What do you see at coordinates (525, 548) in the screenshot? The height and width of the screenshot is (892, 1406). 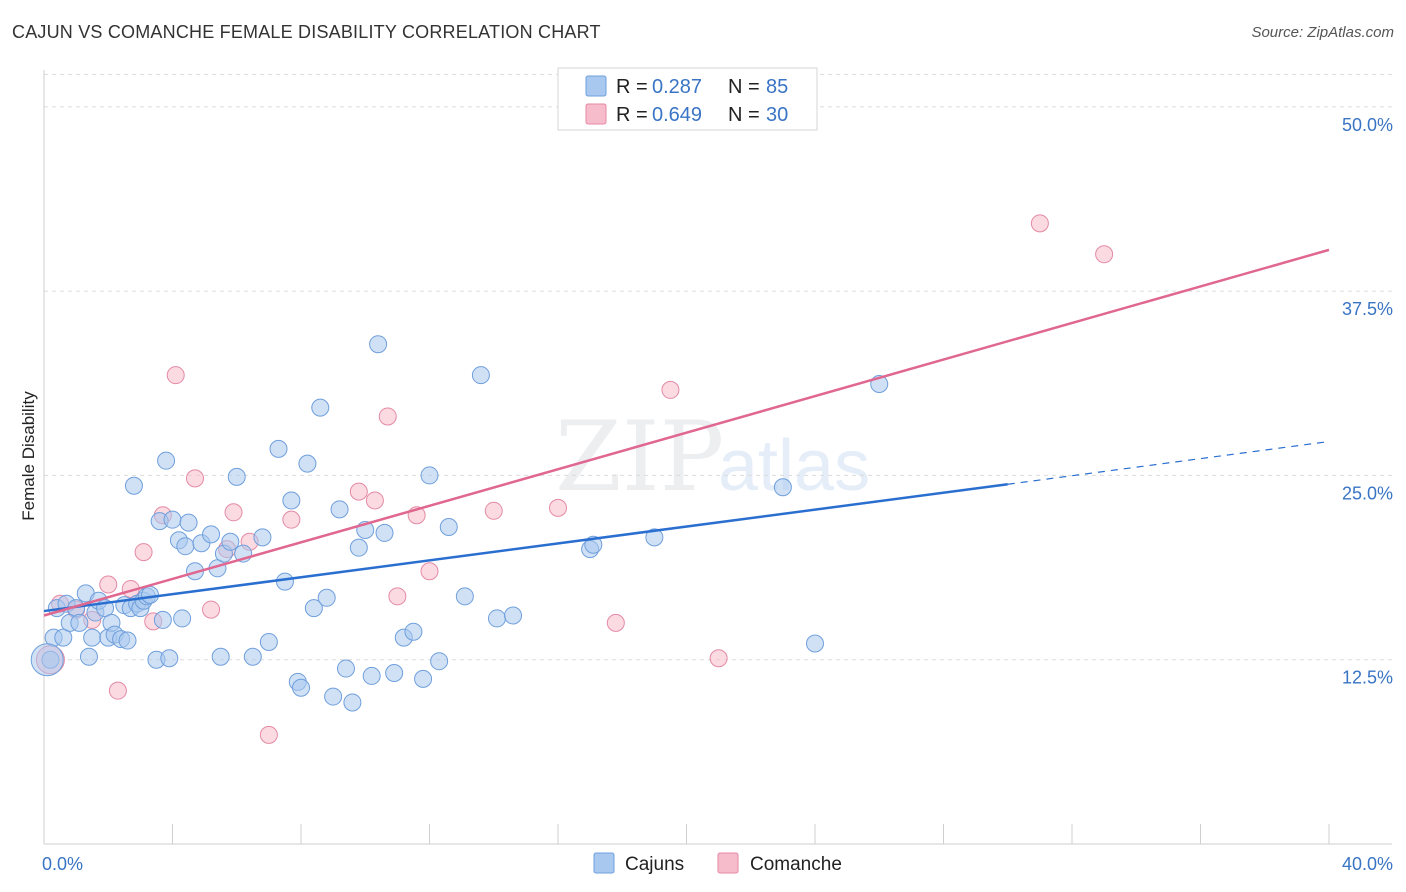 I see `cajuns-trend-line` at bounding box center [525, 548].